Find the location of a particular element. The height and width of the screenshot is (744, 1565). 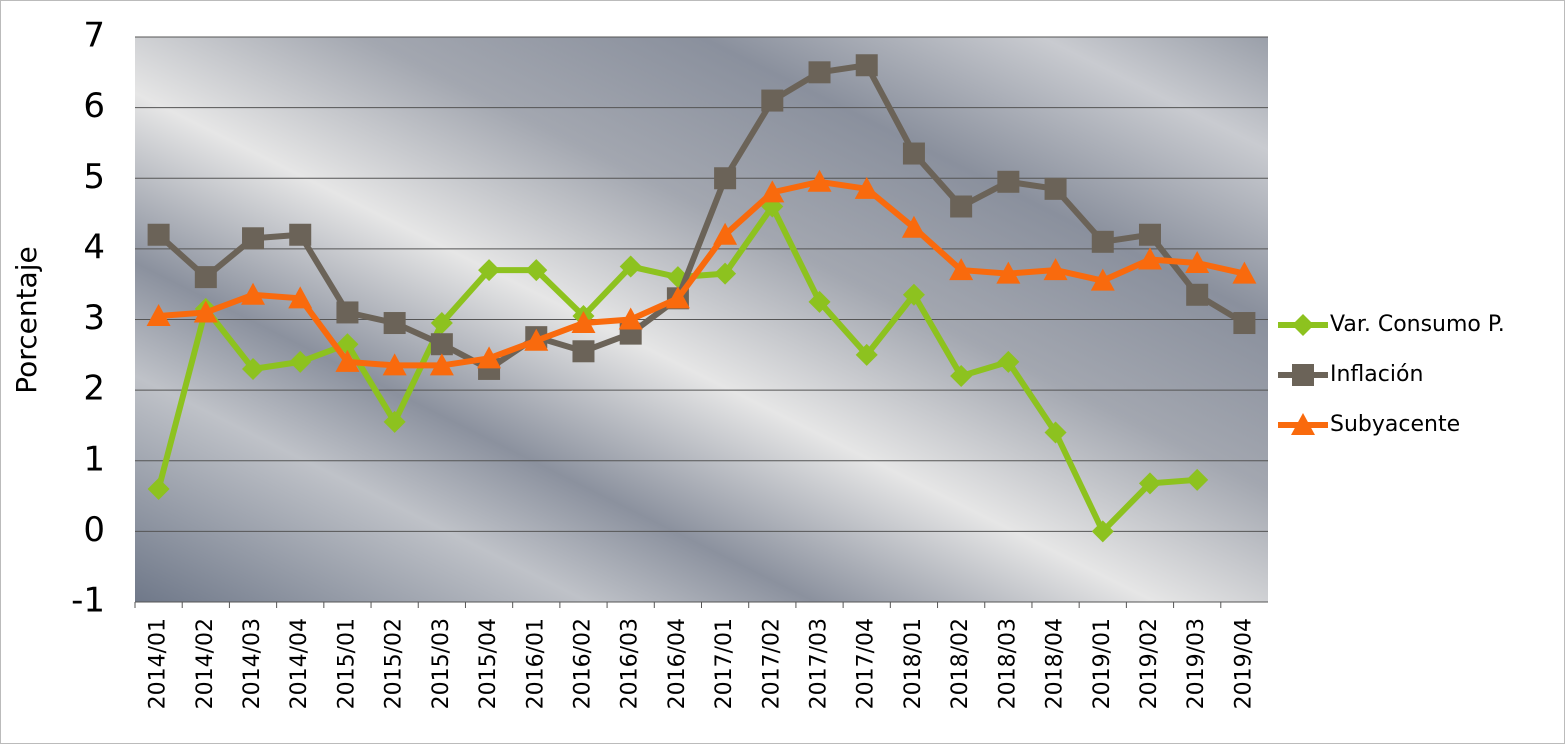

x-tick-label: 2017/03 is located at coordinates (819, 663).